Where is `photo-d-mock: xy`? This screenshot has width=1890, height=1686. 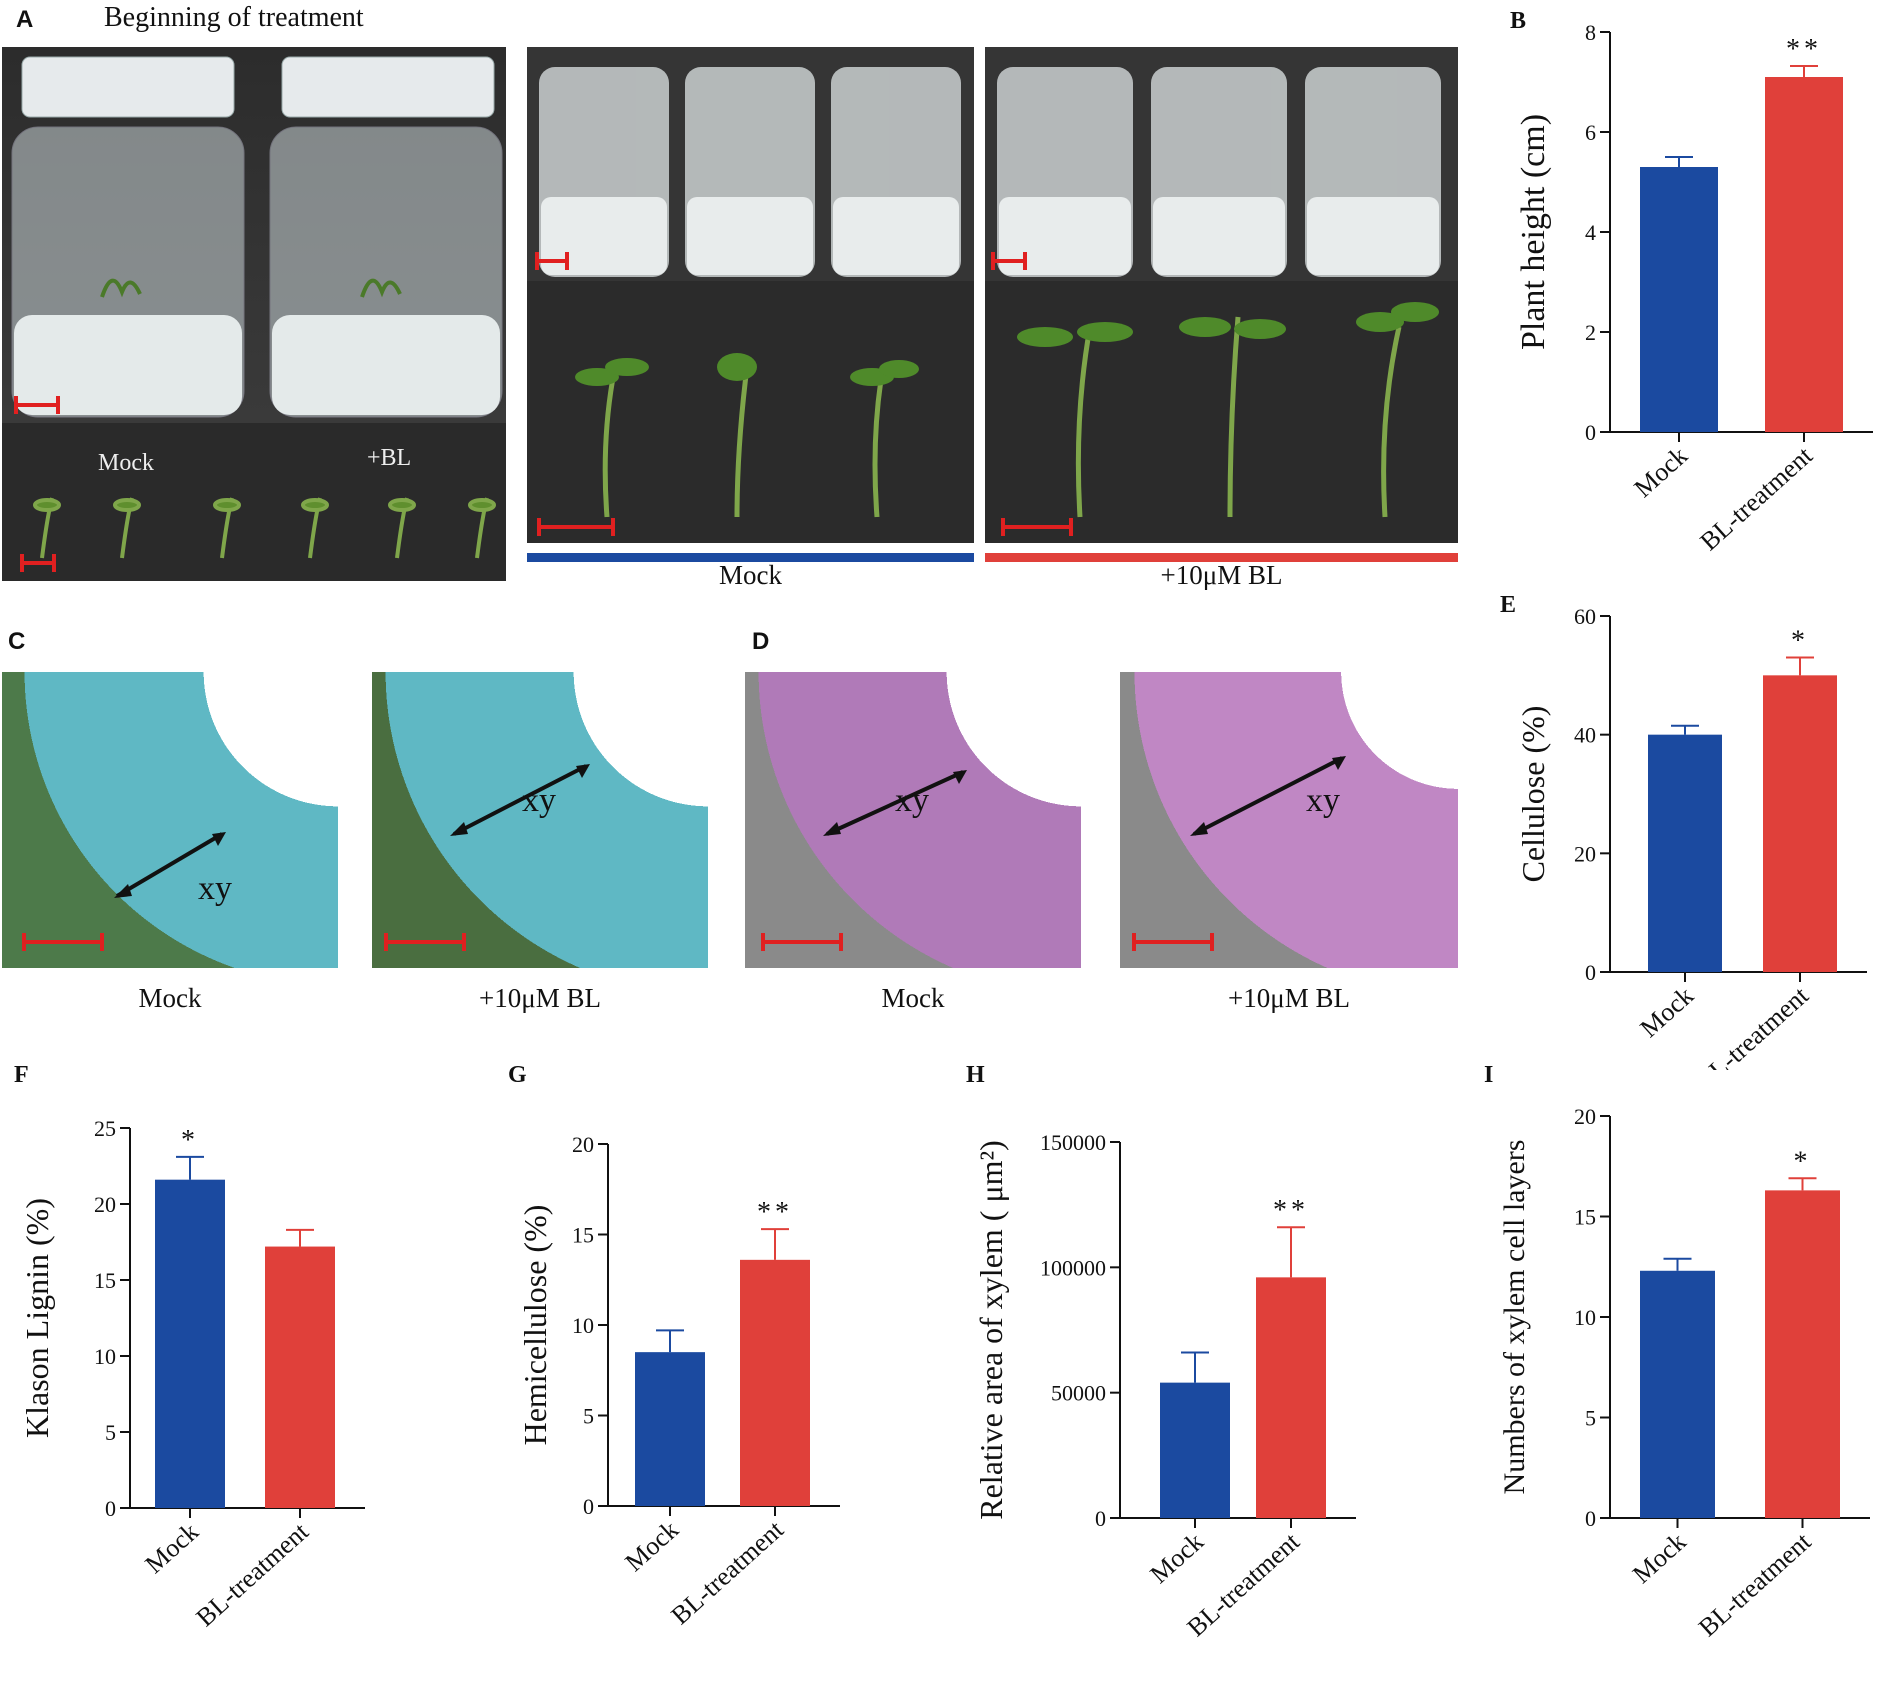 photo-d-mock: xy is located at coordinates (913, 820).